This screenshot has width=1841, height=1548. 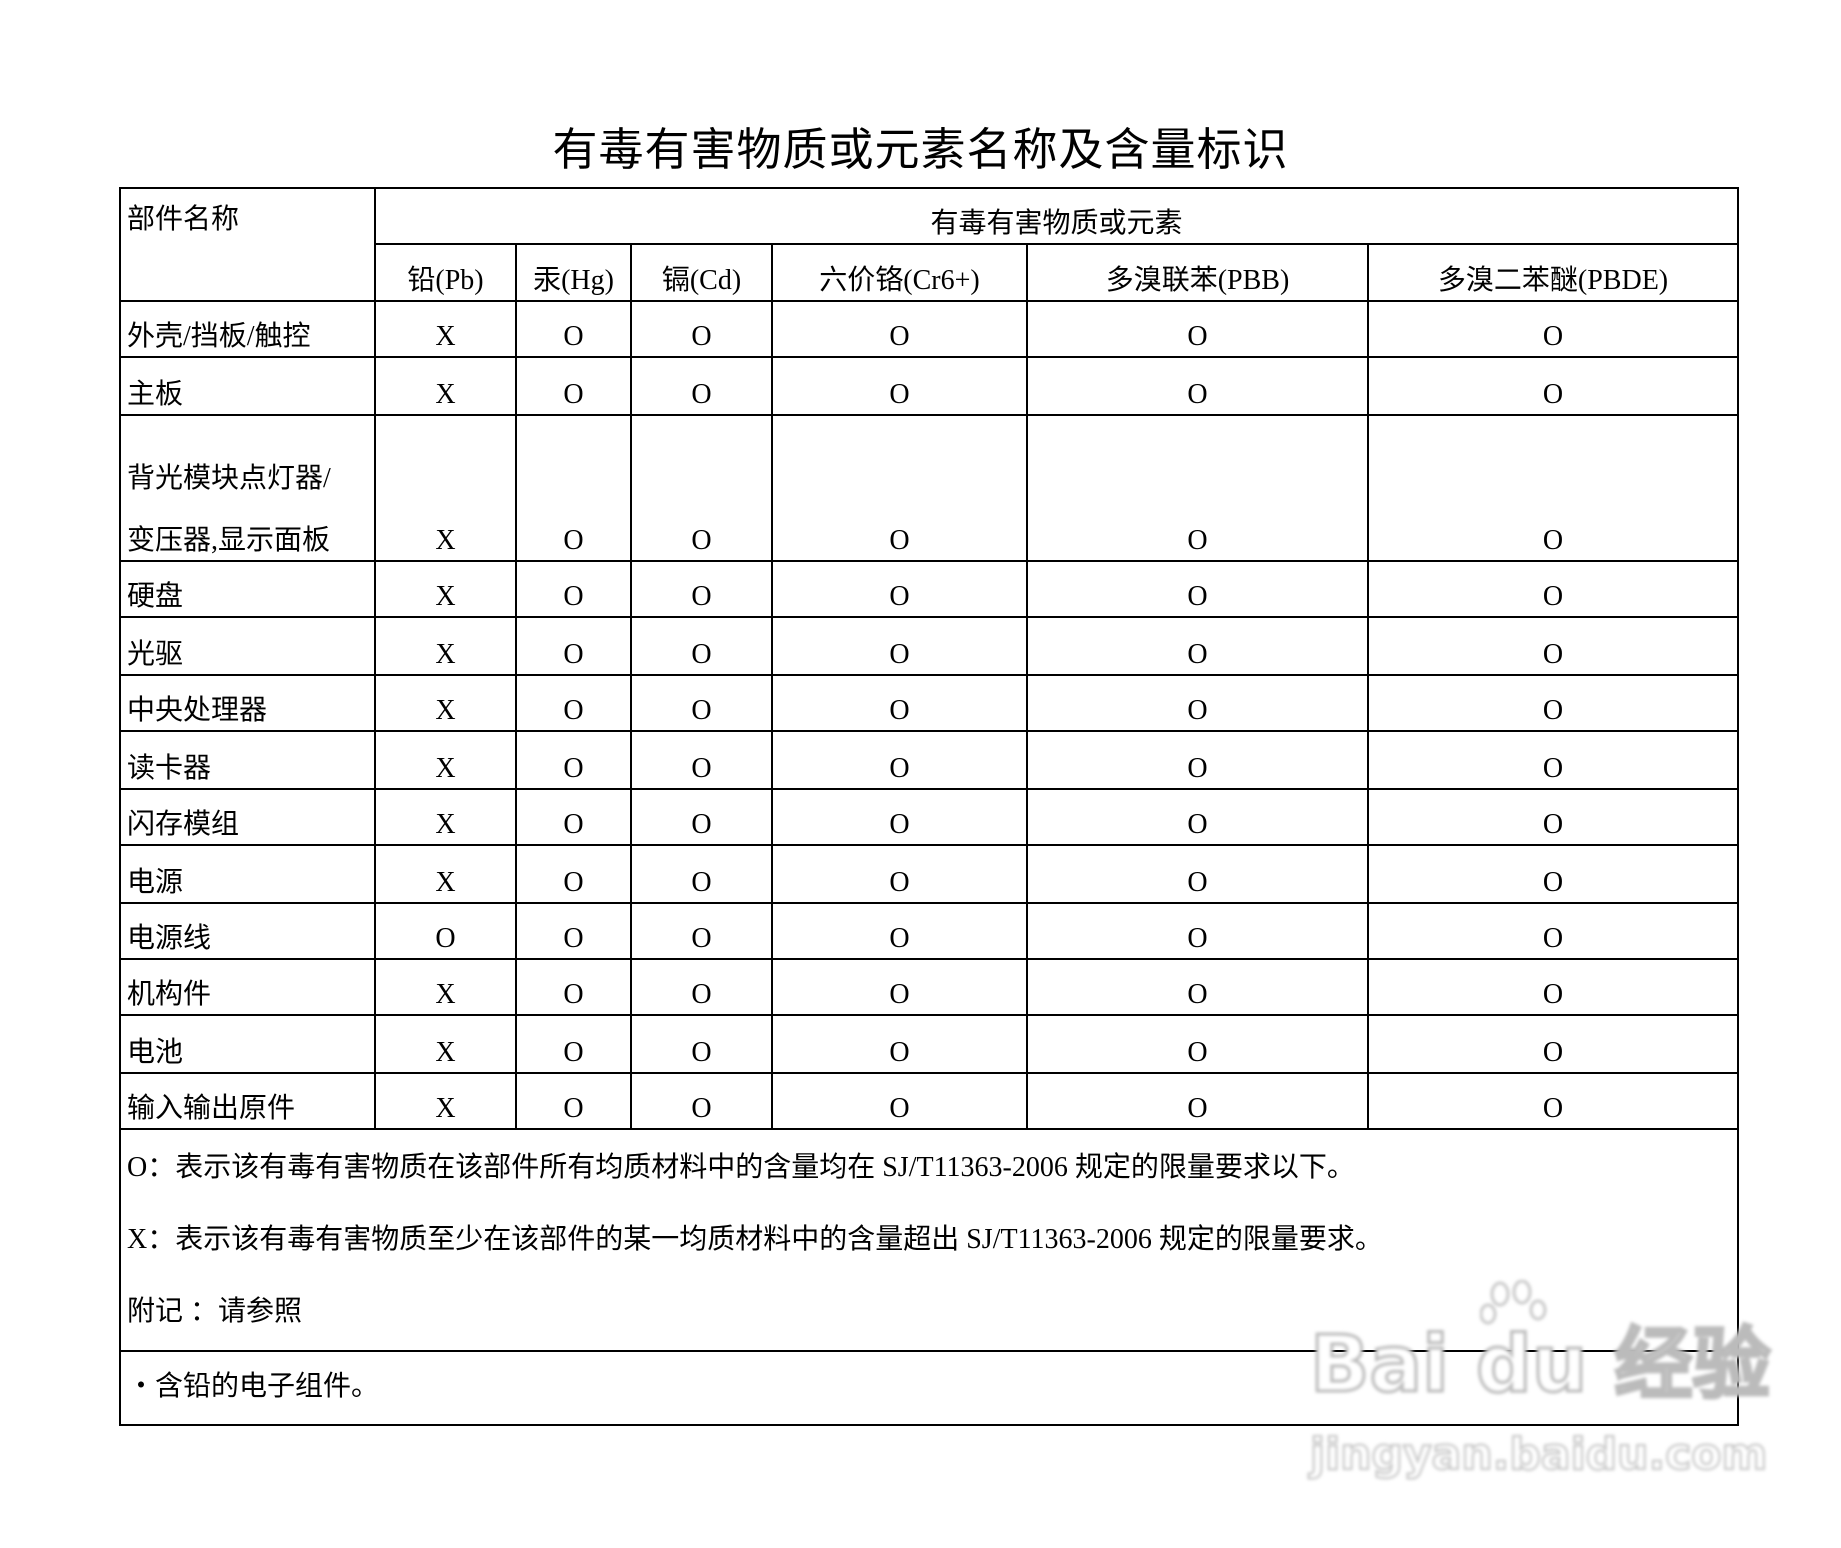 I want to click on column-header: 铅(Pb), so click(x=445, y=272).